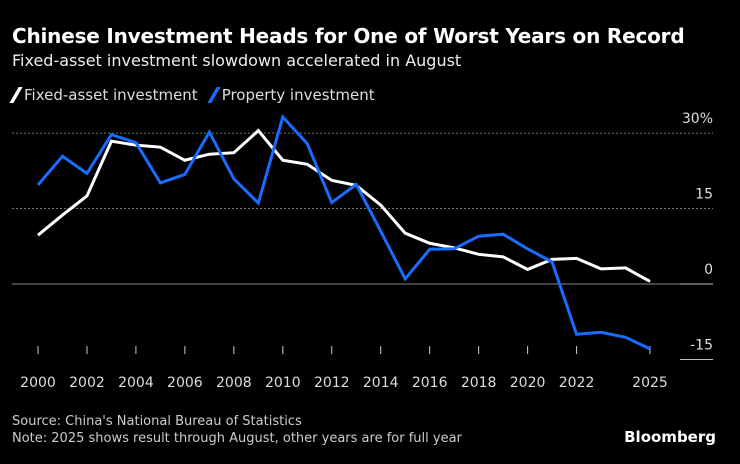 The width and height of the screenshot is (740, 464). What do you see at coordinates (704, 195) in the screenshot?
I see `y-tick-label: 15` at bounding box center [704, 195].